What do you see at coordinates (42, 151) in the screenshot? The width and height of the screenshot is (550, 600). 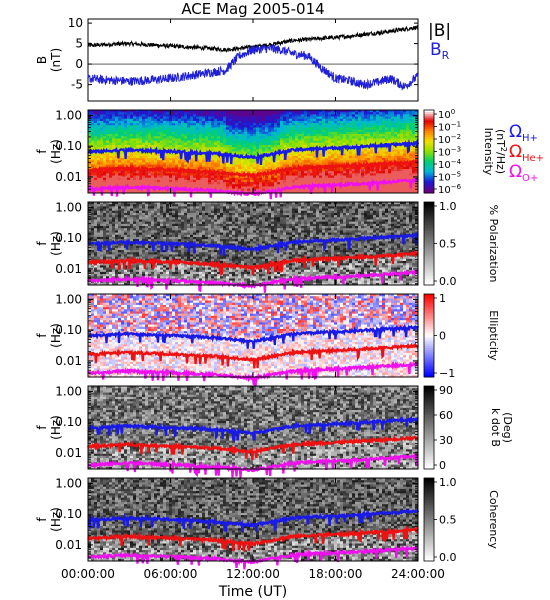 I see `frequency-axis-label-name: f` at bounding box center [42, 151].